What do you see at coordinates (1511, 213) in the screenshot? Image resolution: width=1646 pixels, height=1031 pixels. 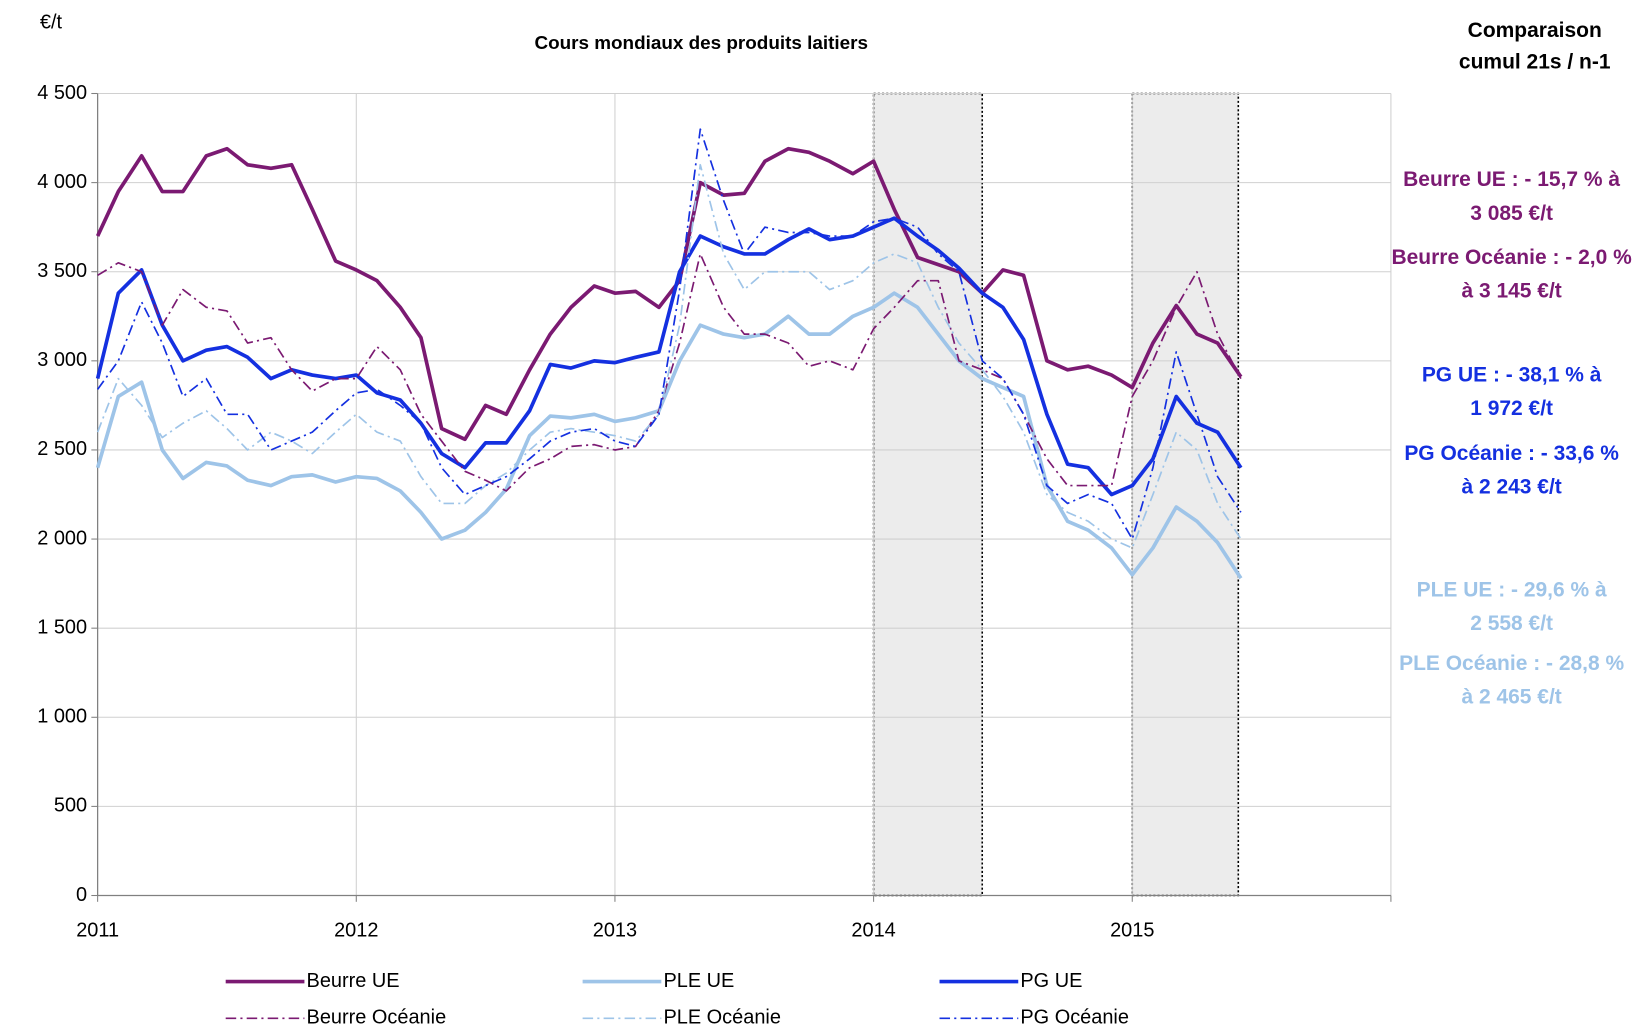 I see `annotation: 3 085 €/t` at bounding box center [1511, 213].